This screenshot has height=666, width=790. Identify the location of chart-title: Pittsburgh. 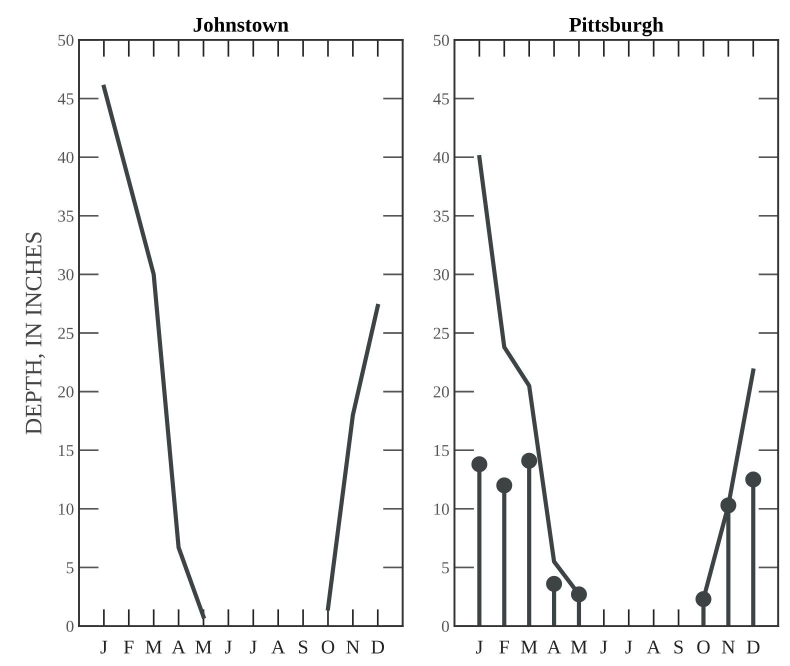
(616, 26).